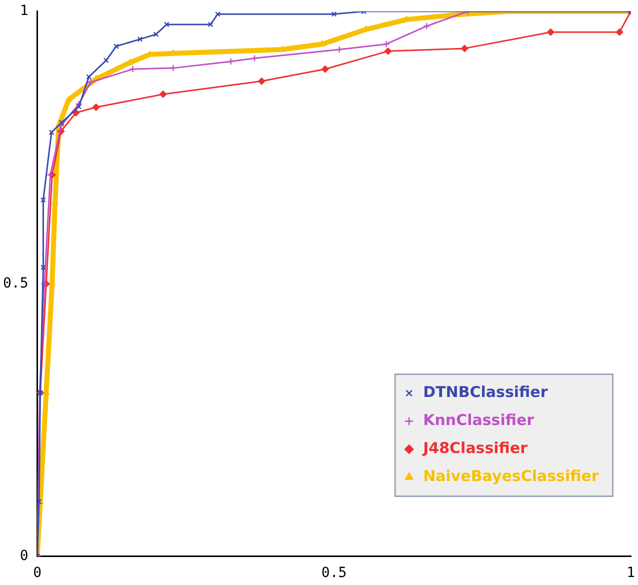 The width and height of the screenshot is (638, 585). What do you see at coordinates (24, 11) in the screenshot?
I see `y-tick-label: 1` at bounding box center [24, 11].